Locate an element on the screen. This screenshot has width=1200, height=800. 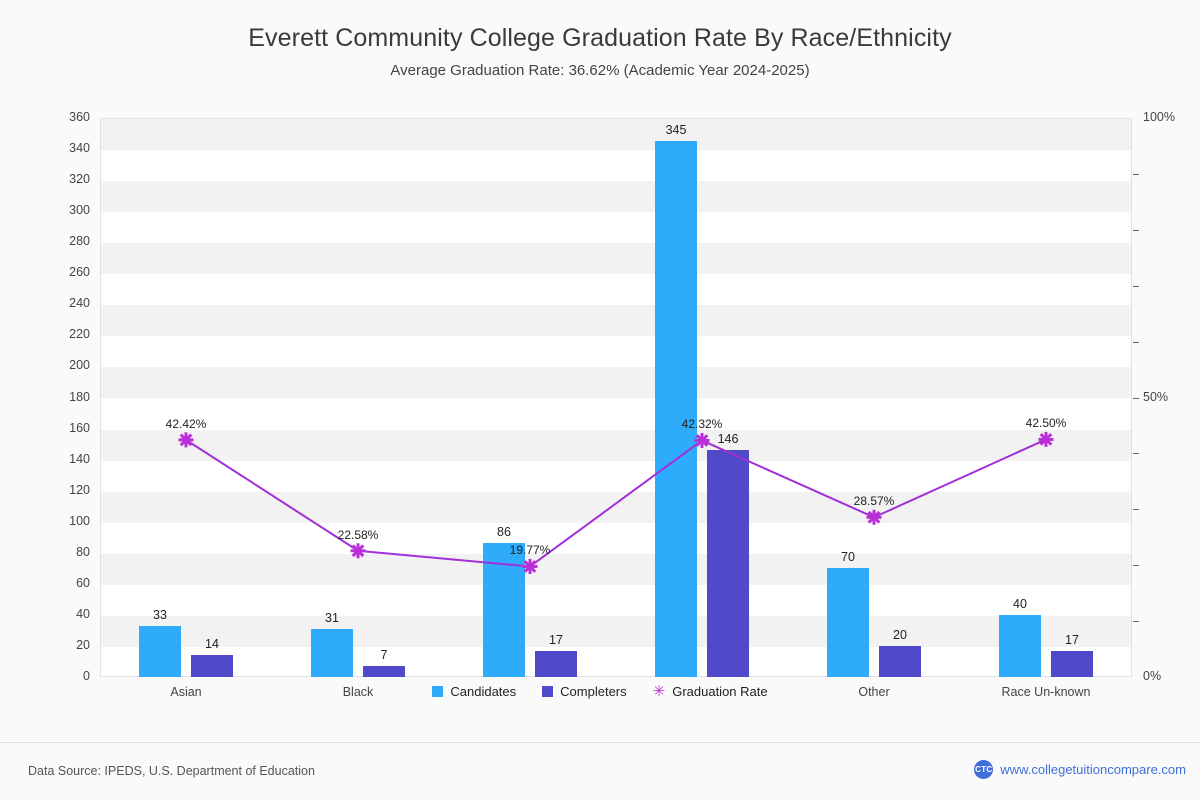
y-axis-tick-label: 320 is located at coordinates (79, 179).